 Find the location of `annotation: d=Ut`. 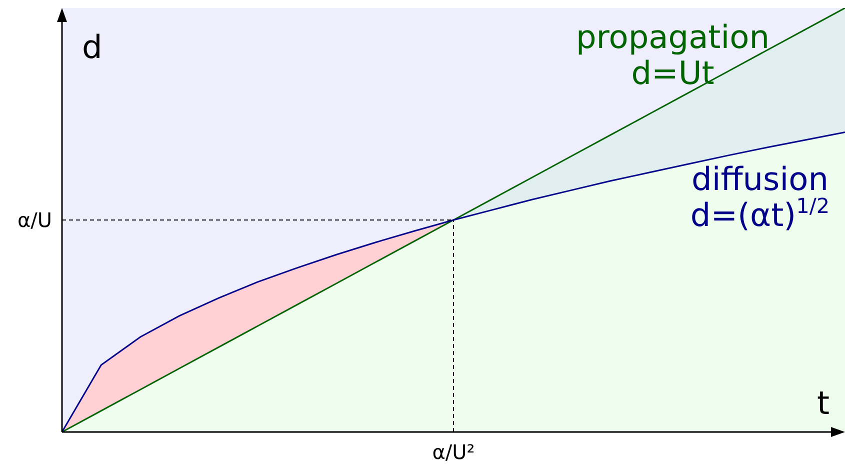

annotation: d=Ut is located at coordinates (672, 73).